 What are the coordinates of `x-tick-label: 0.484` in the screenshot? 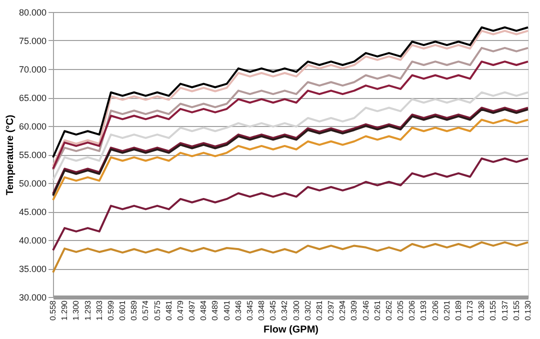 It's located at (203, 310).